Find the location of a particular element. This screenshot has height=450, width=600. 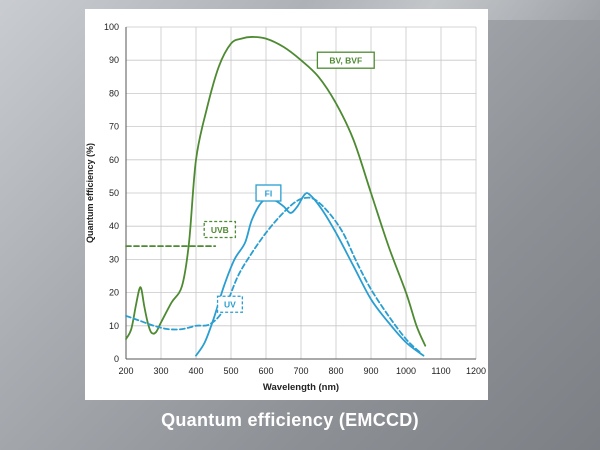

label-box-fi is located at coordinates (268, 193).